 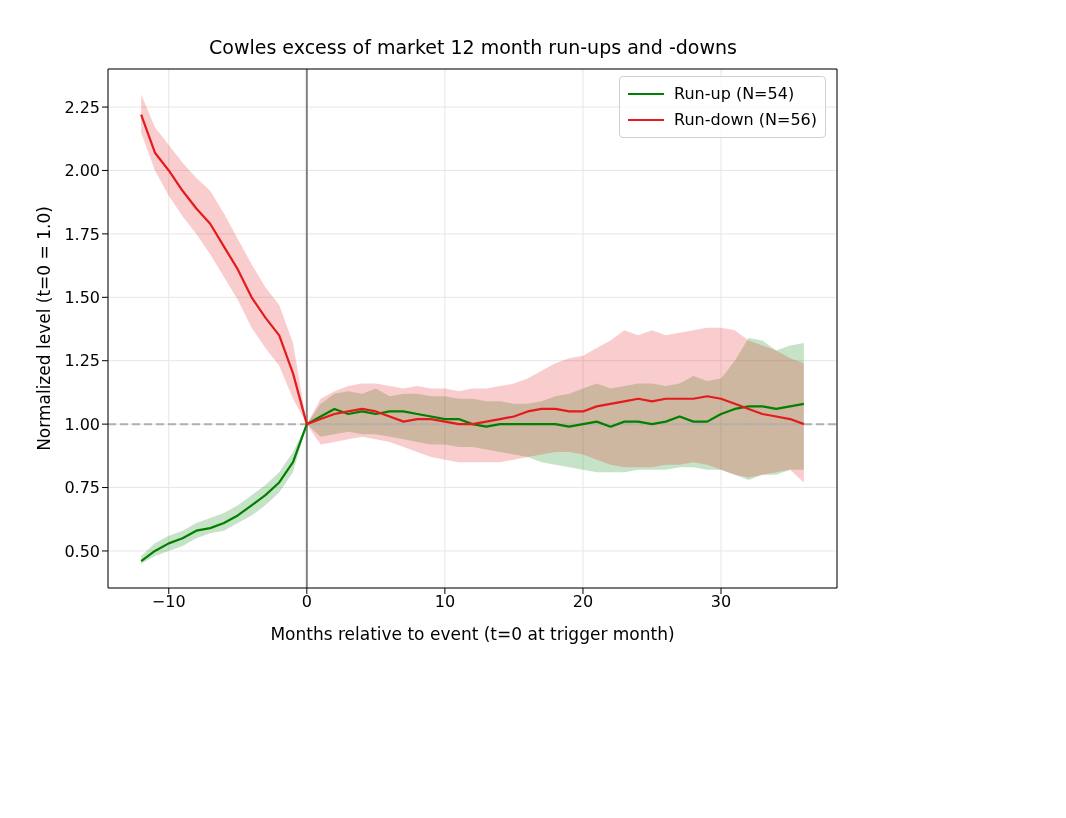 I want to click on x-tick-label: −10, so click(x=168, y=602).